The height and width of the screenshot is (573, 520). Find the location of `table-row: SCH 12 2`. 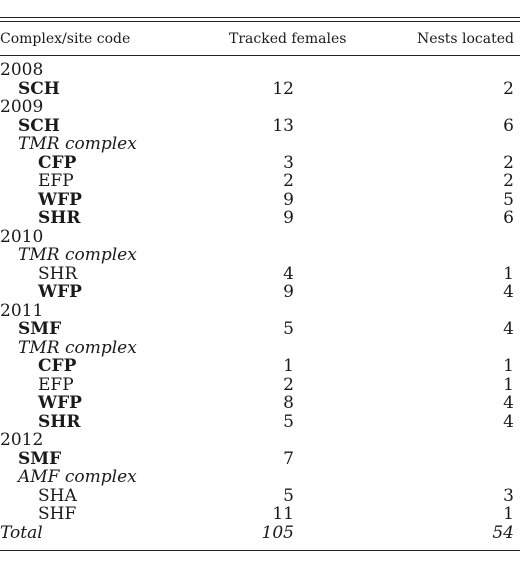

table-row: SCH 12 2 is located at coordinates (260, 88).